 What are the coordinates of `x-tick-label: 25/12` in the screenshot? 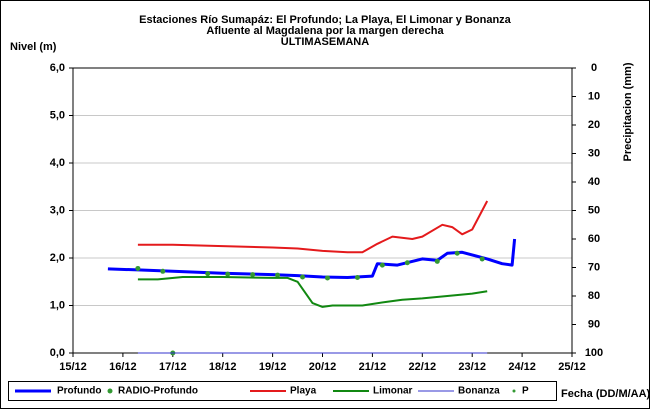 It's located at (572, 367).